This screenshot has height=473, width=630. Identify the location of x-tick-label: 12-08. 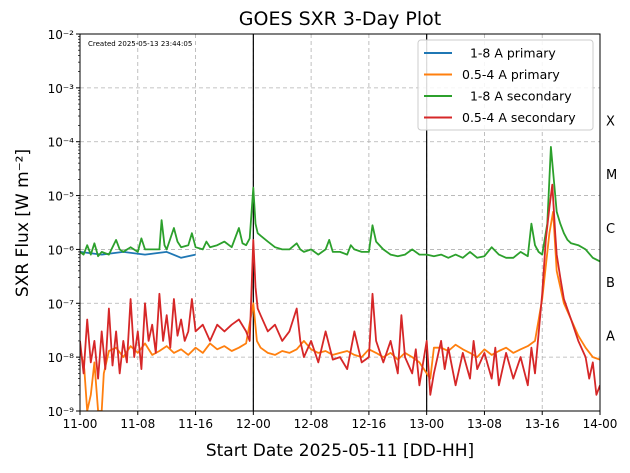
(311, 424).